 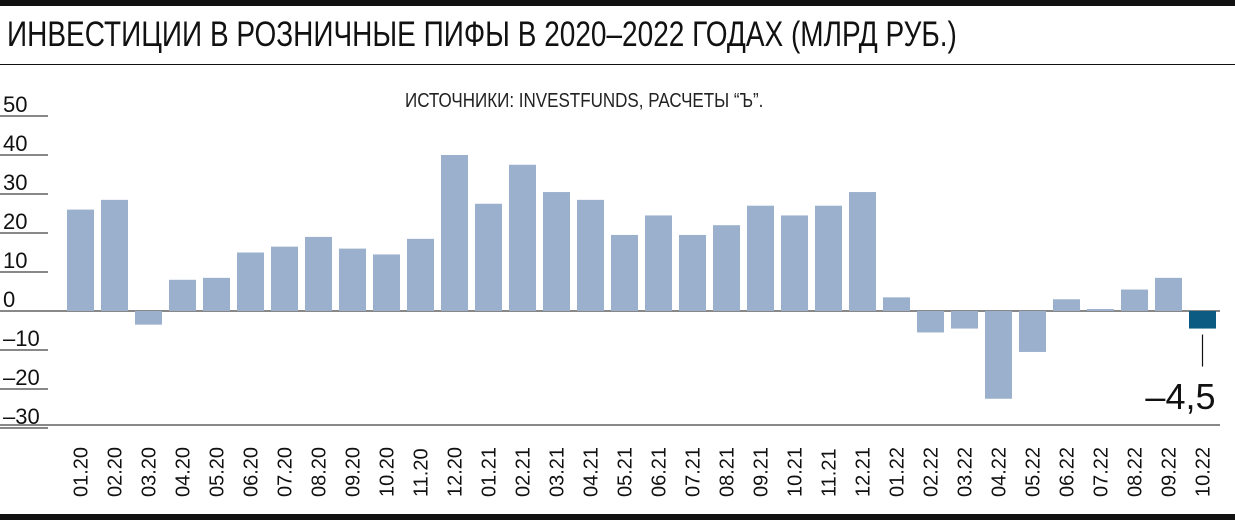 What do you see at coordinates (726, 268) in the screenshot?
I see `bar-08.21` at bounding box center [726, 268].